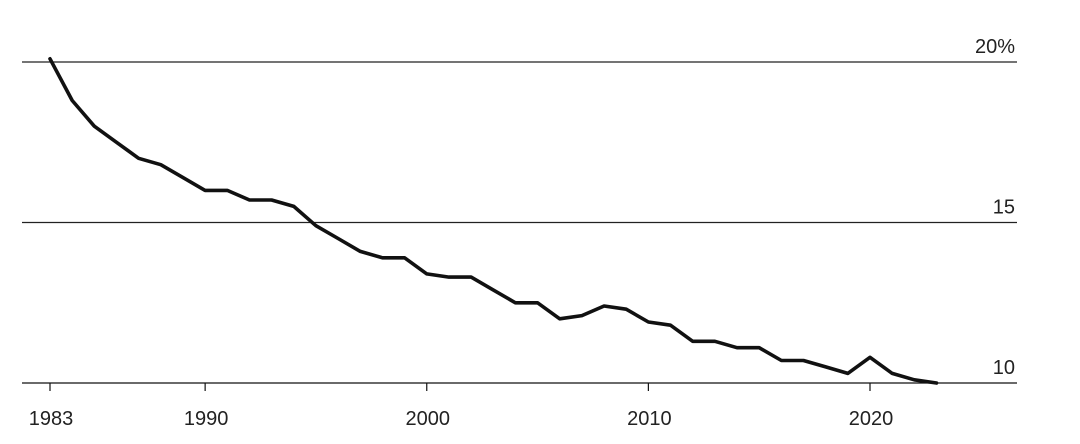 The width and height of the screenshot is (1080, 444). What do you see at coordinates (519, 386) in the screenshot?
I see `x-axis` at bounding box center [519, 386].